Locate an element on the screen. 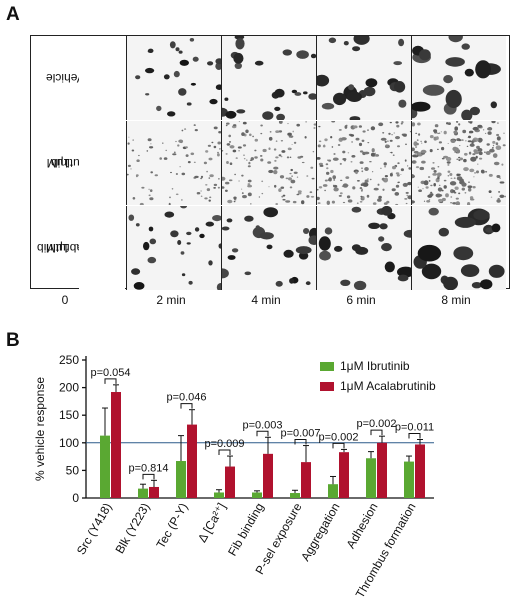 The height and width of the screenshot is (600, 520). y-tick-label: 0 is located at coordinates (75, 498).